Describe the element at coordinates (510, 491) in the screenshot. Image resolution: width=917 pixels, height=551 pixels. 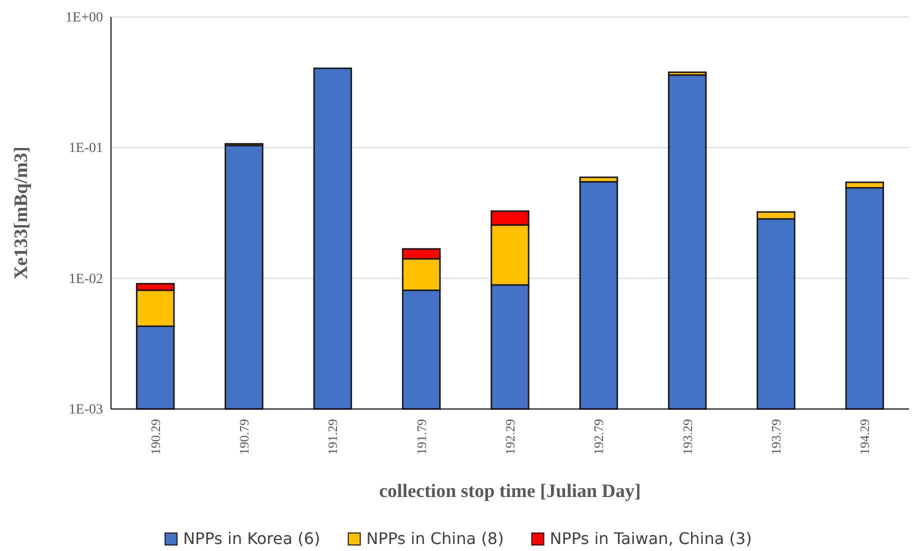
I see `x-axis-title: collection stop time [Julian Day]` at that location.